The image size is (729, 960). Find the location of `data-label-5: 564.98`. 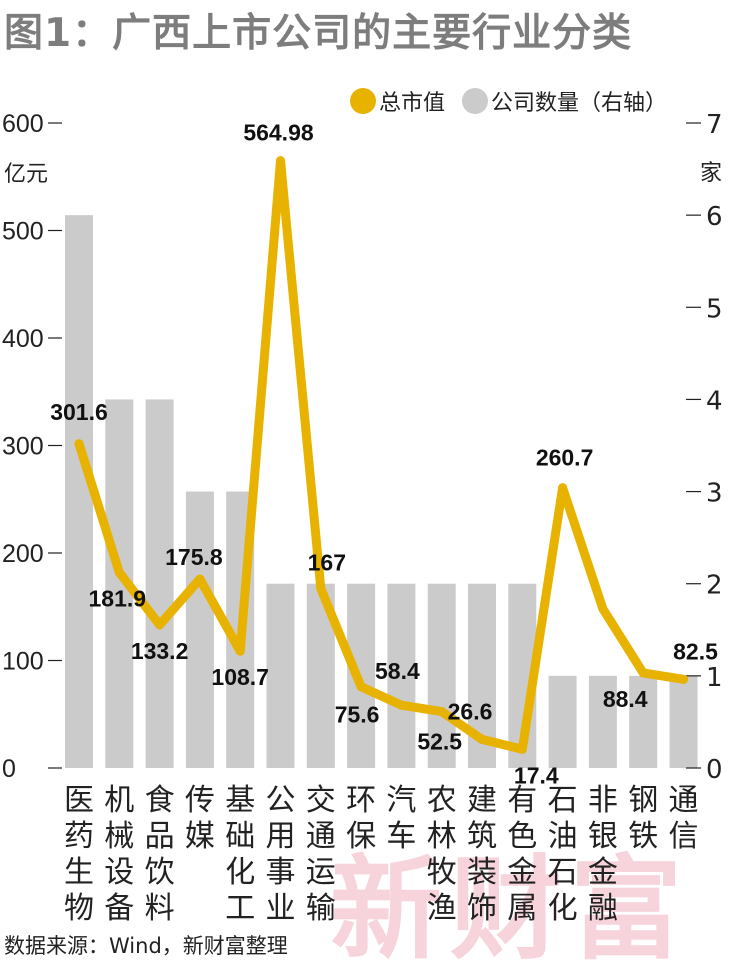

data-label-5: 564.98 is located at coordinates (278, 133).